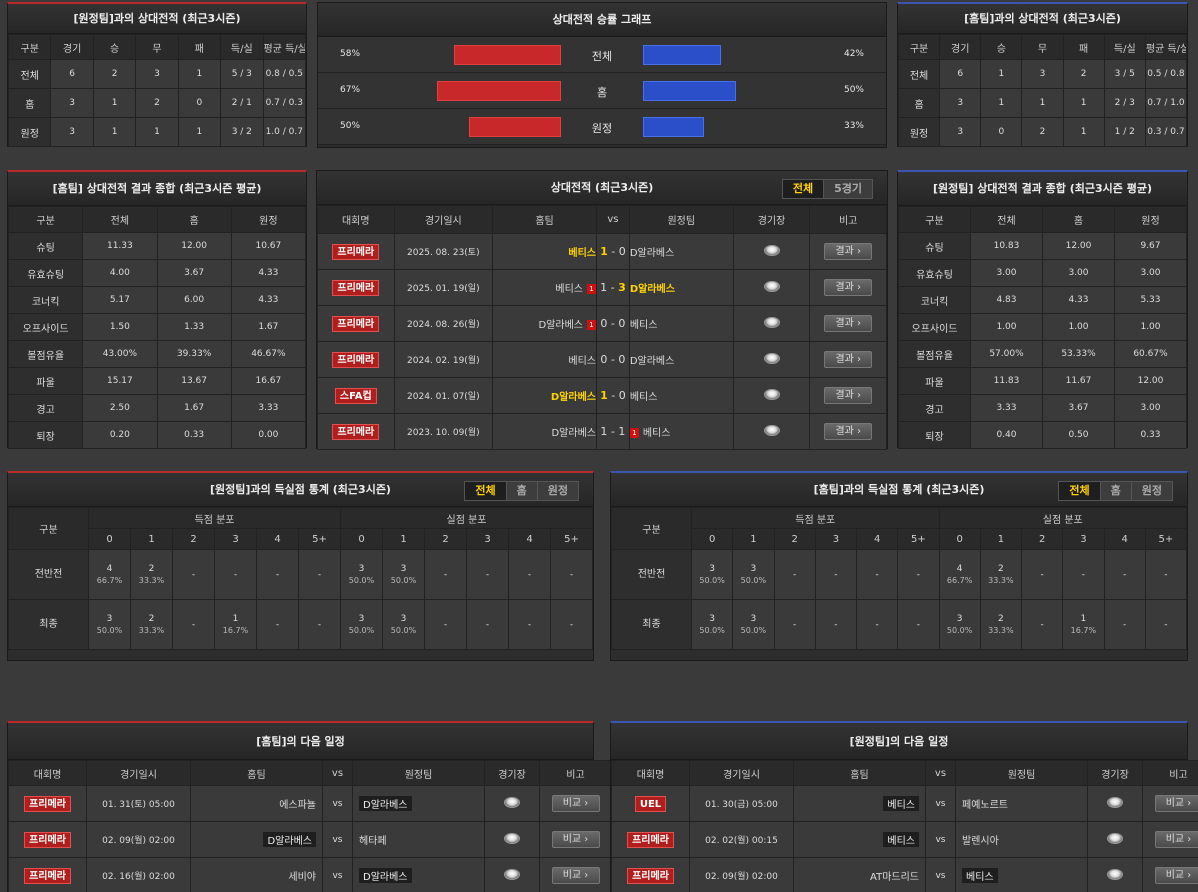 Image resolution: width=1198 pixels, height=892 pixels. What do you see at coordinates (157, 47) in the screenshot?
I see `col-header: 무` at bounding box center [157, 47].